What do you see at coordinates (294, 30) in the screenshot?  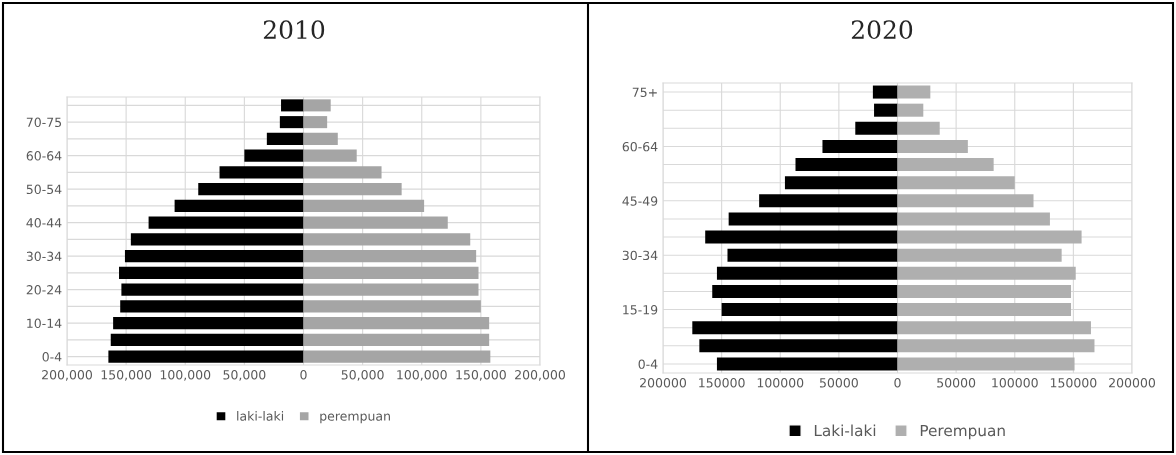 I see `chart-title: 2010` at bounding box center [294, 30].